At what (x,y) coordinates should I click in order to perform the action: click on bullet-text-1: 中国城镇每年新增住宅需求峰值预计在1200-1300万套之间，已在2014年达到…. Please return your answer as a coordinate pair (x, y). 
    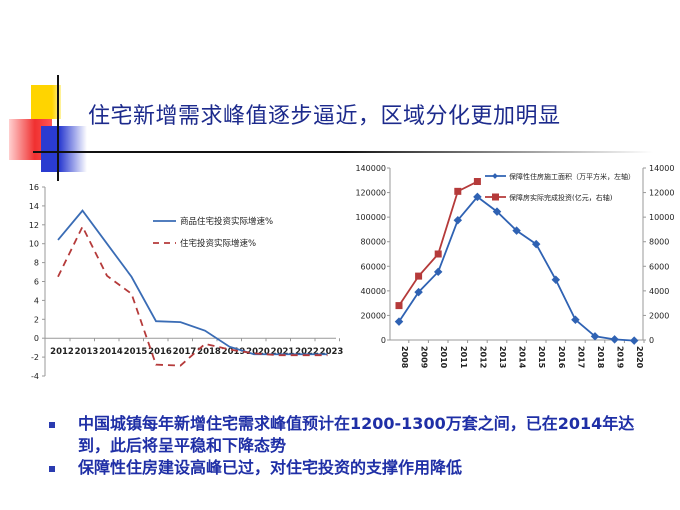
    Looking at the image, I should click on (356, 434).